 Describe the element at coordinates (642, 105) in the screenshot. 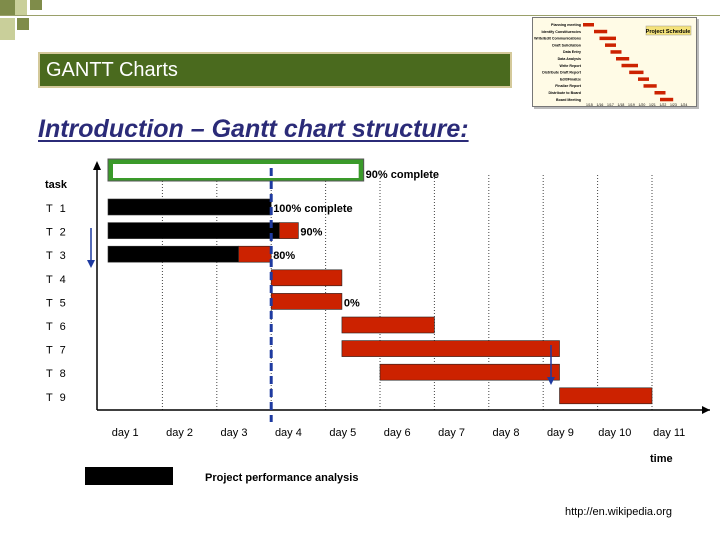

I see `thumbnail-day-label: 1/20` at that location.